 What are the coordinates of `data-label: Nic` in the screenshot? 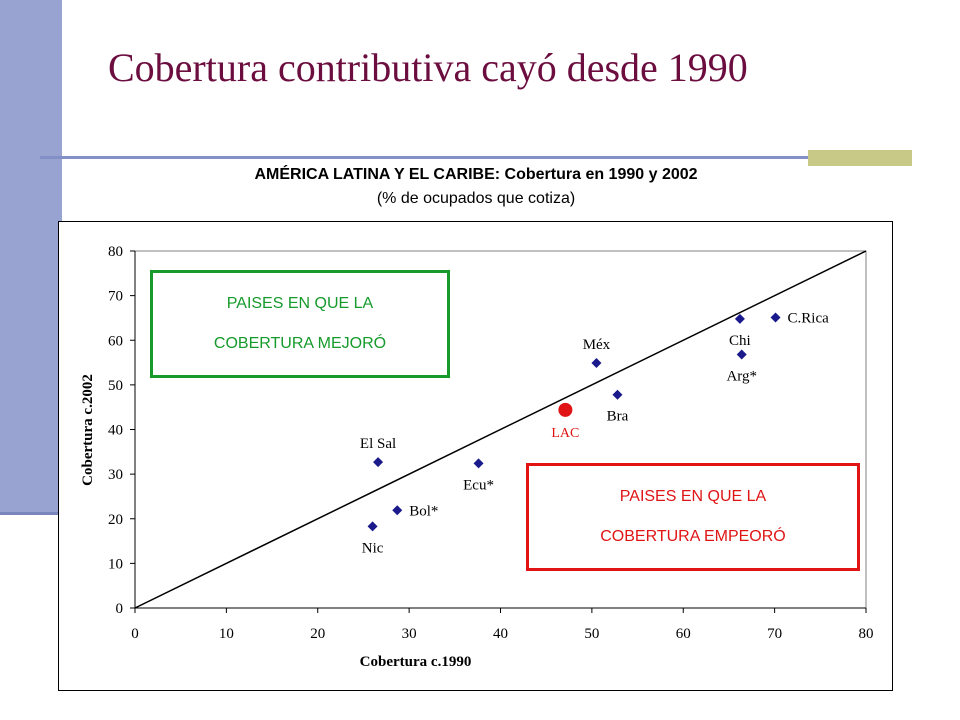 It's located at (373, 548).